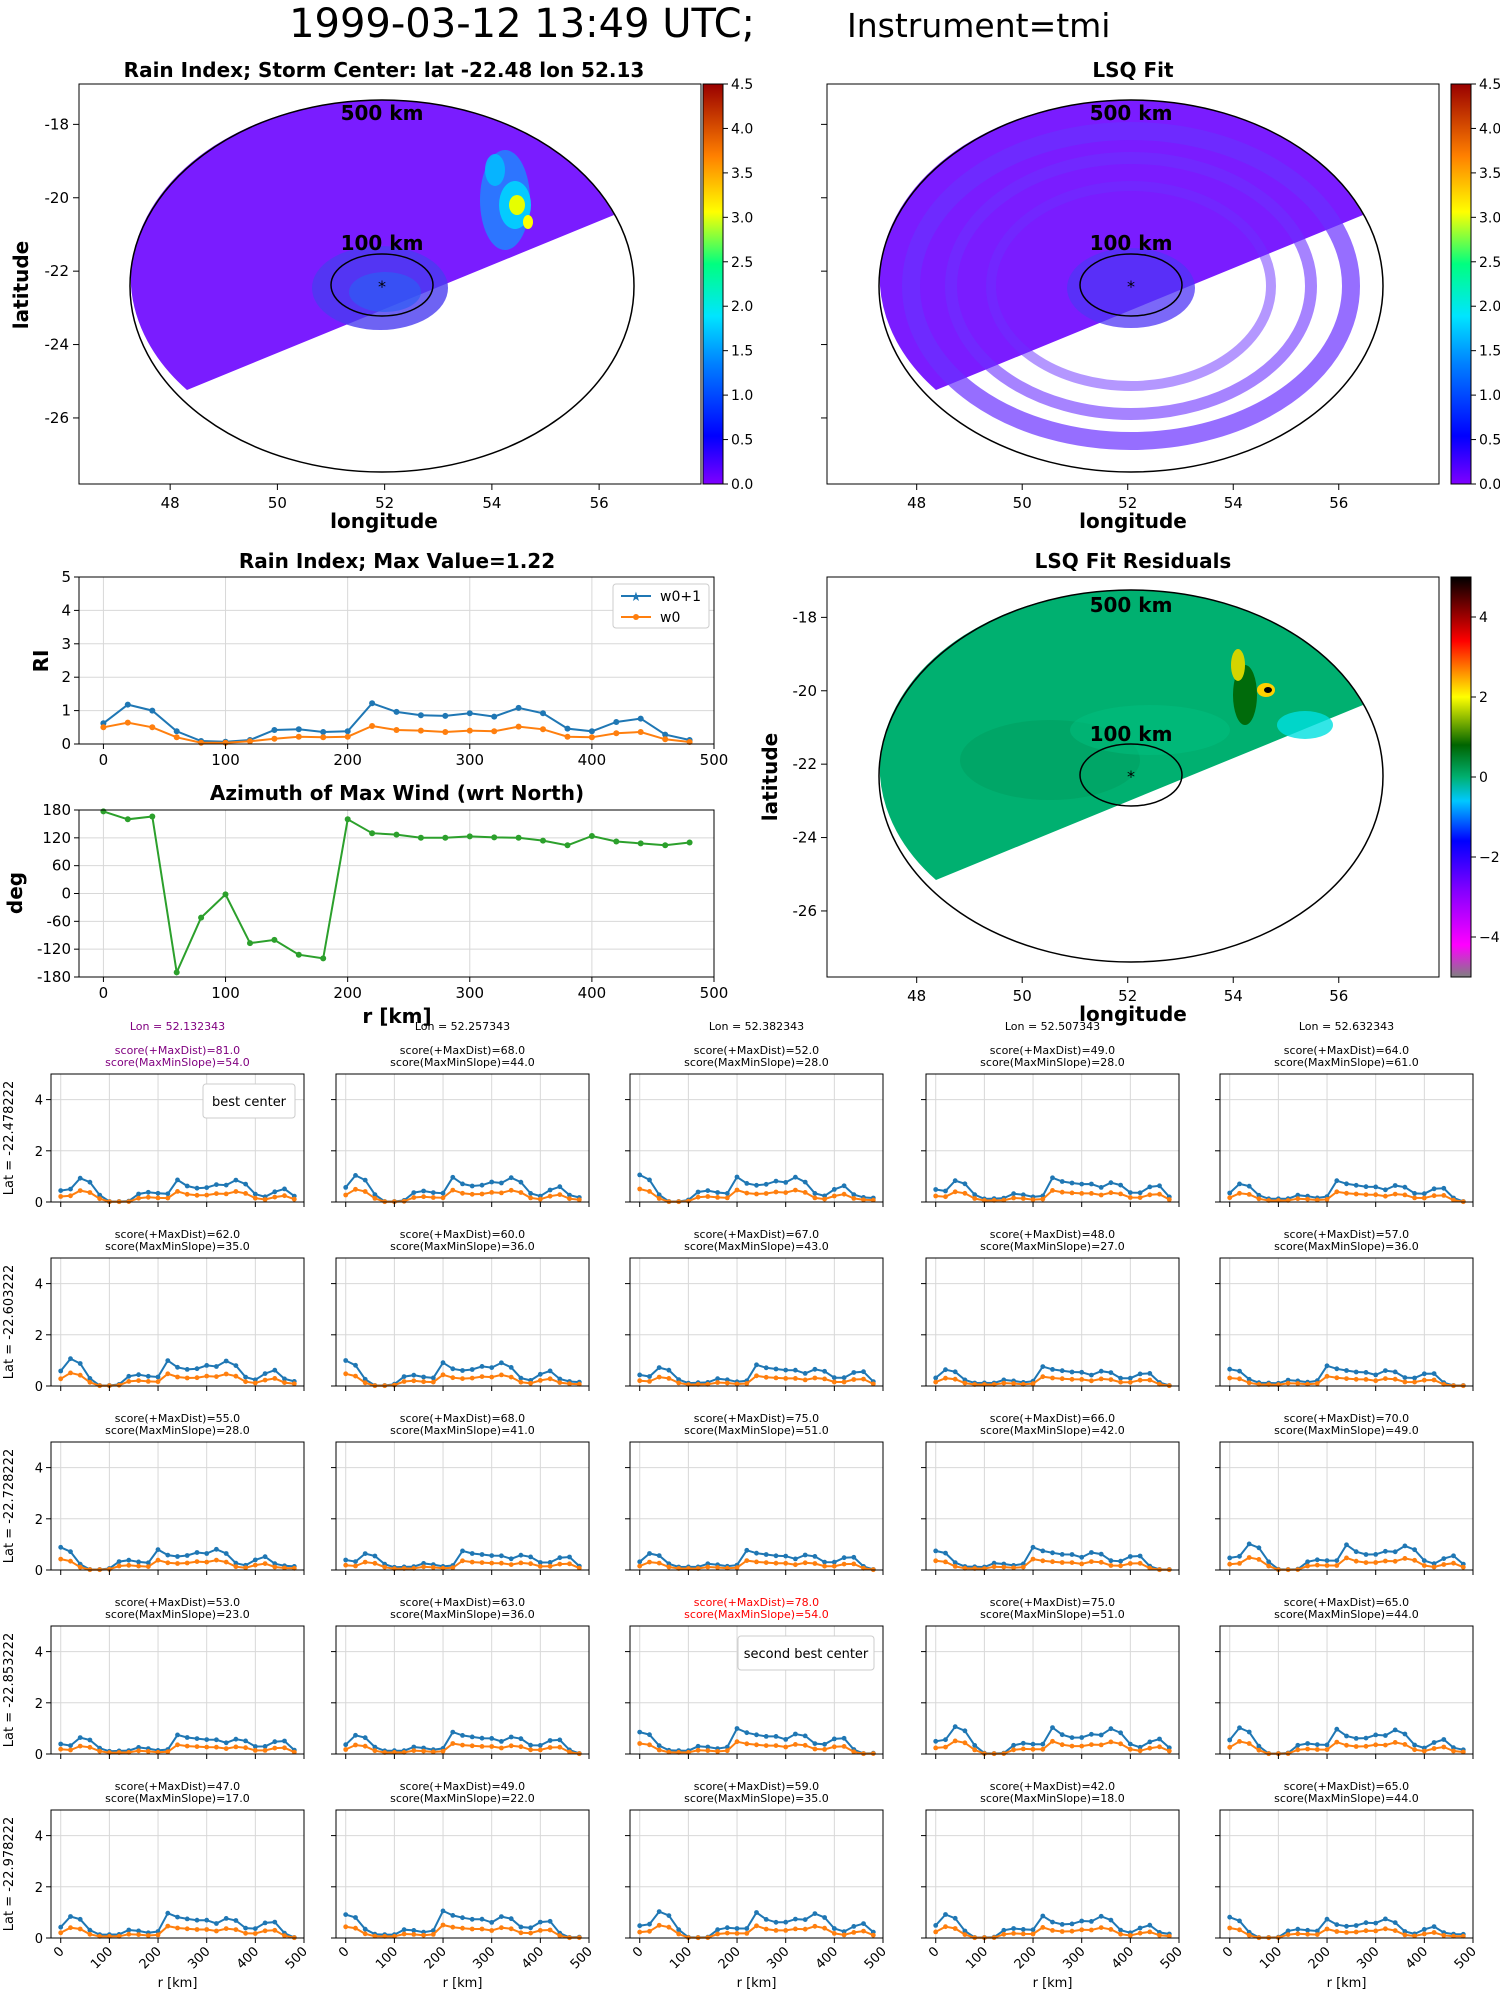 This screenshot has height=2004, width=1500. I want to click on candidate-score-maxdist: score(+MaxDist)=59.0, so click(756, 1786).